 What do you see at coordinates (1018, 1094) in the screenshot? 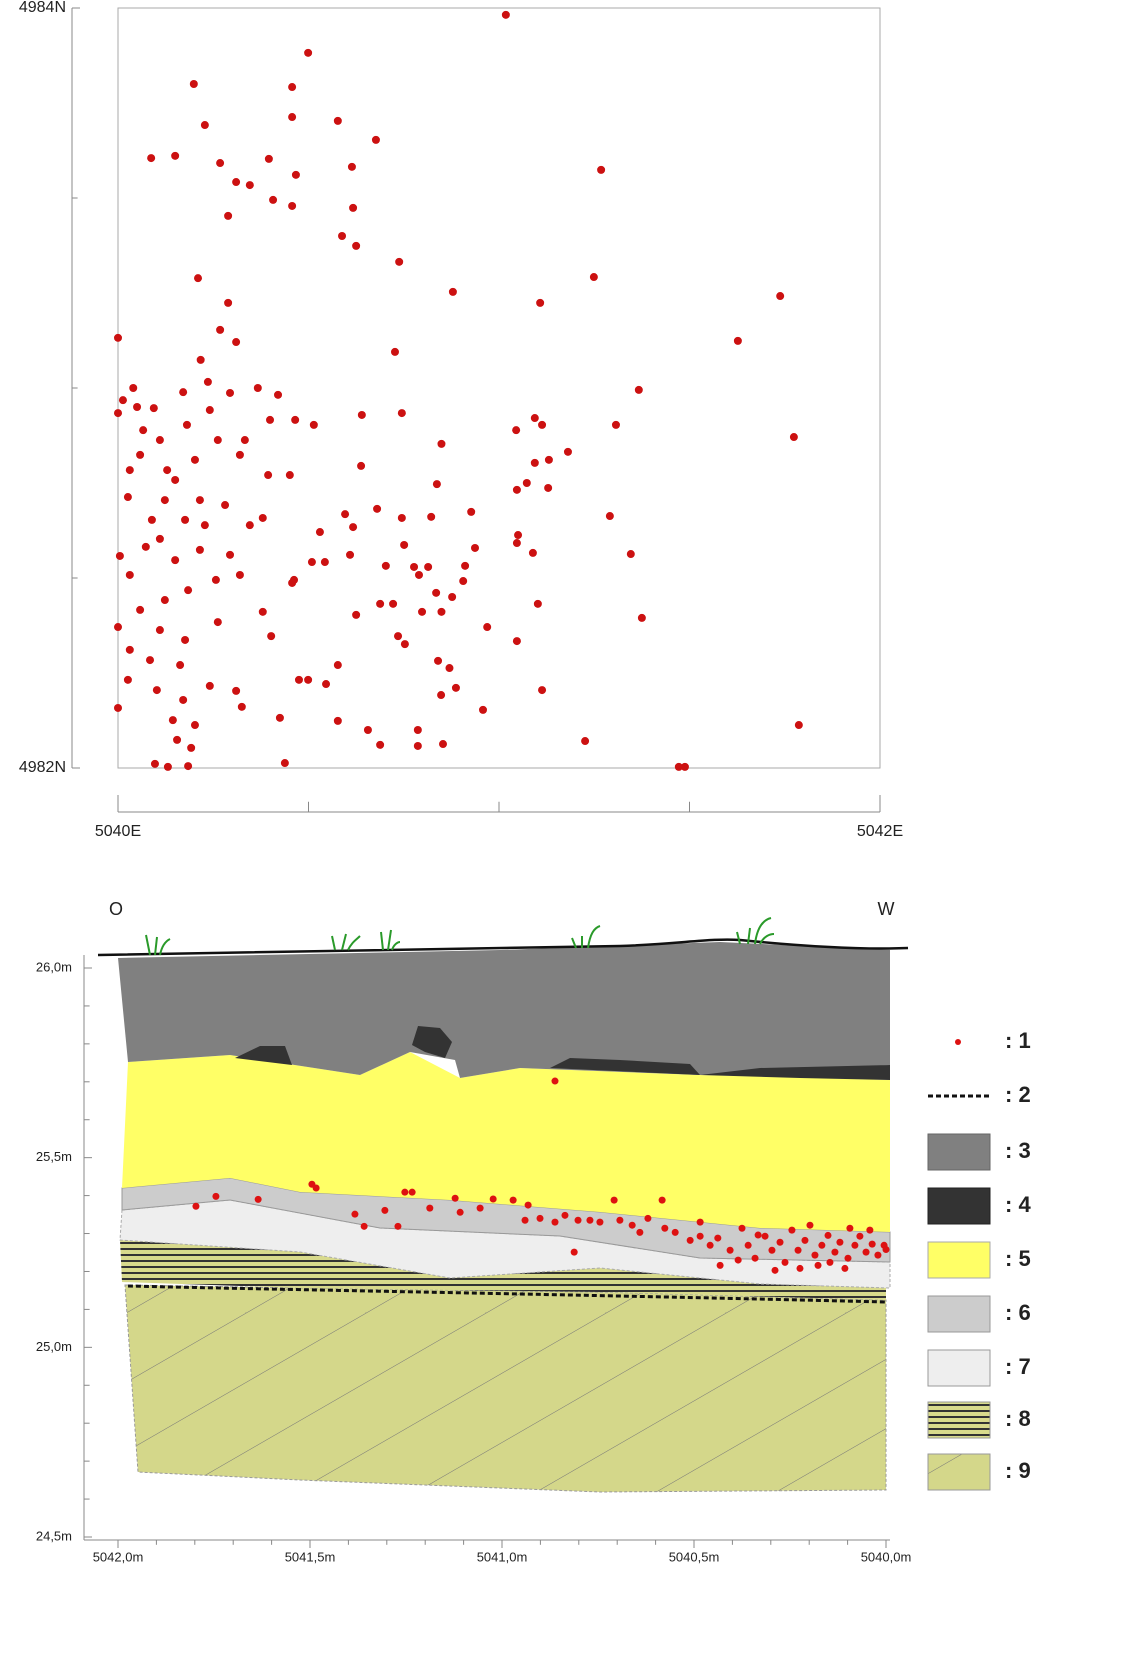
I see `legend-label: : 2` at bounding box center [1018, 1094].